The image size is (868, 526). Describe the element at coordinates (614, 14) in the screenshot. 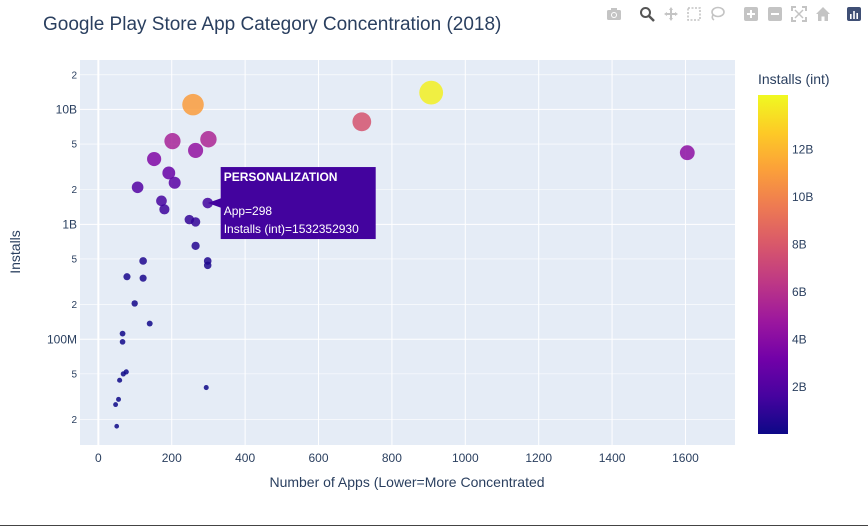

I see `camera-icon` at that location.